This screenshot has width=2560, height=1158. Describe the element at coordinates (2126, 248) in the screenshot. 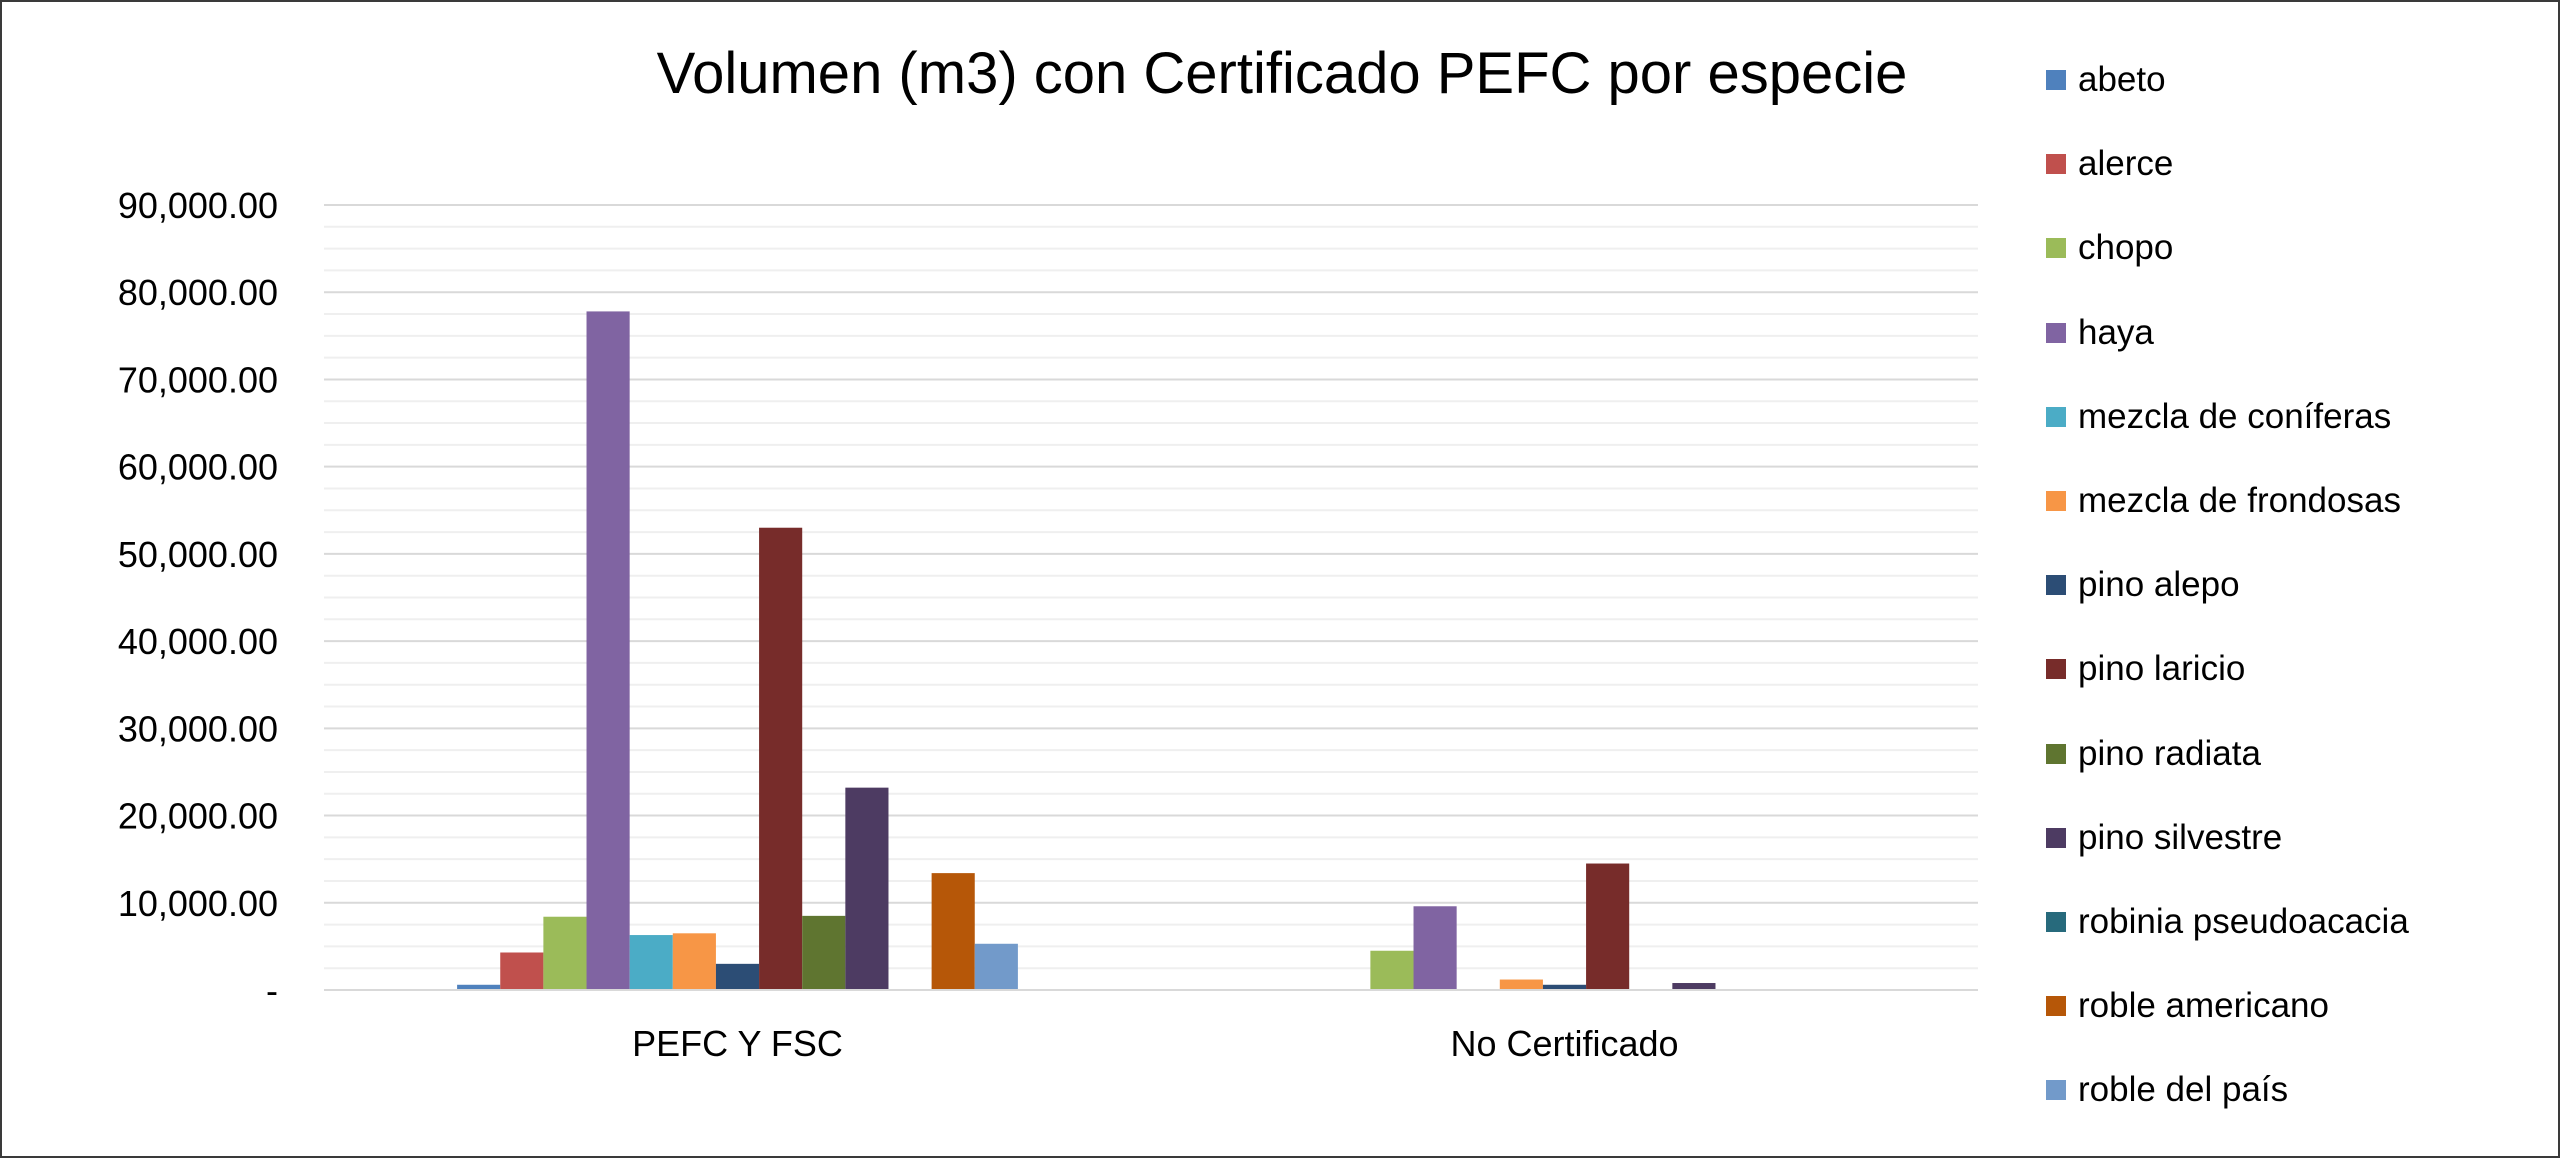

I see `legend-label: chopo` at that location.